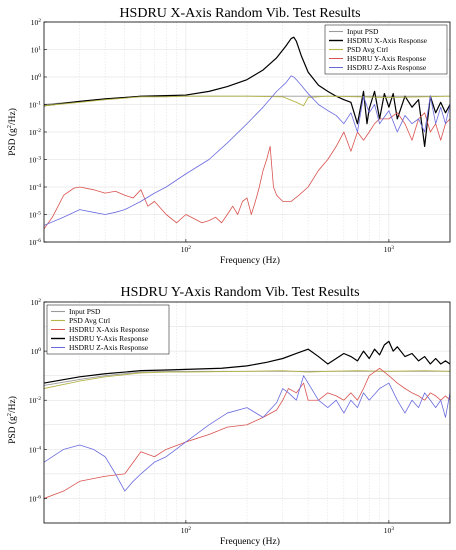 The image size is (456, 550). I want to click on chart-title: HSDRU Y-Axis Random Vib. Test Results, so click(239, 292).